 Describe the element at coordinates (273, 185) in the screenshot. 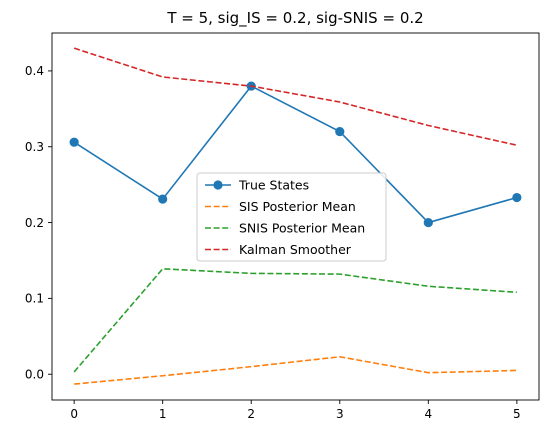

I see `legend-label: True States` at that location.